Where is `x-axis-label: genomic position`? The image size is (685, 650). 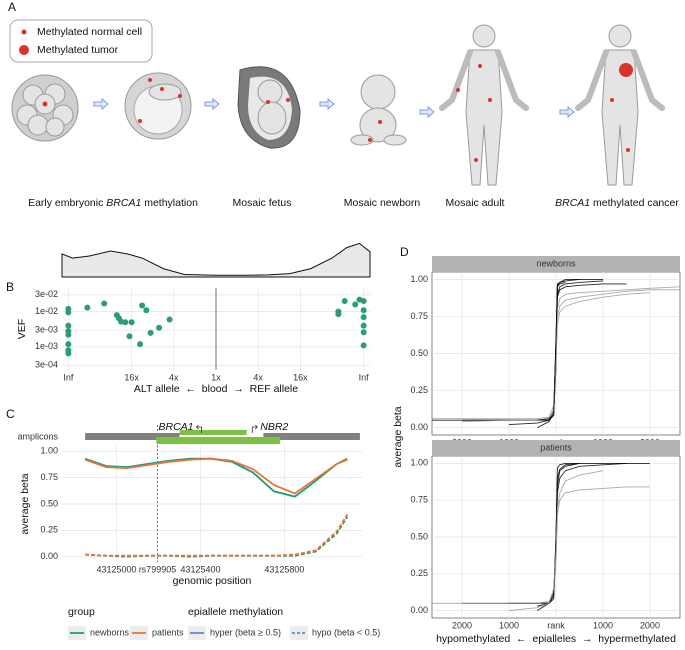 x-axis-label: genomic position is located at coordinates (212, 581).